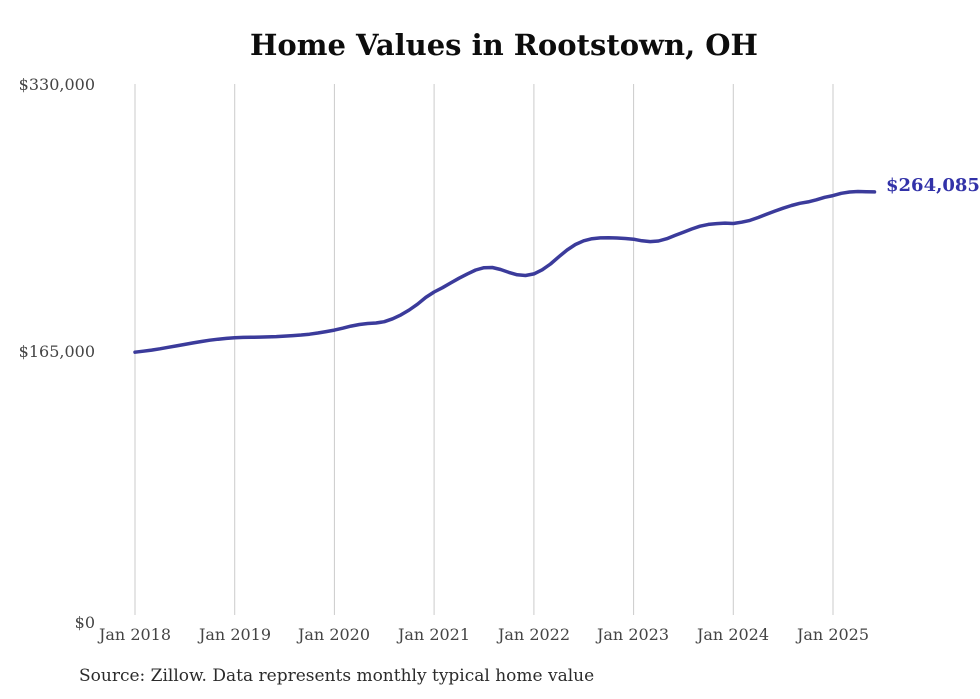 This screenshot has width=980, height=699. I want to click on y-axis-tick-0: $0, so click(84, 622).